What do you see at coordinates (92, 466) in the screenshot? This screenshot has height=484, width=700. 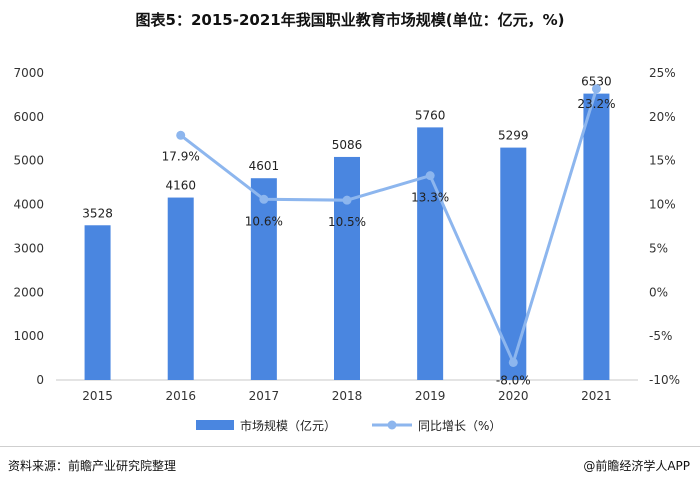 I see `source-note: 资料来源：前瞻产业研究院整理` at bounding box center [92, 466].